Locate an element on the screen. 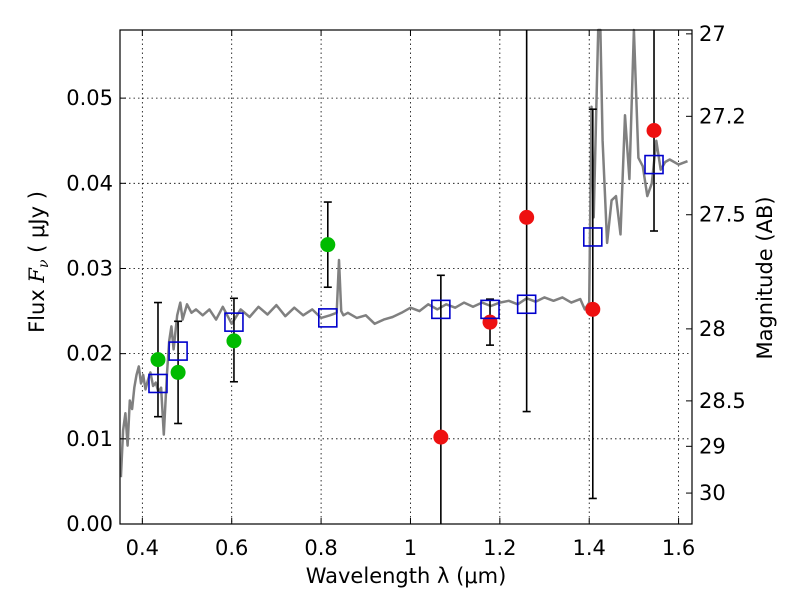 The height and width of the screenshot is (600, 800). y-tick-label: 0.05 is located at coordinates (89, 98).